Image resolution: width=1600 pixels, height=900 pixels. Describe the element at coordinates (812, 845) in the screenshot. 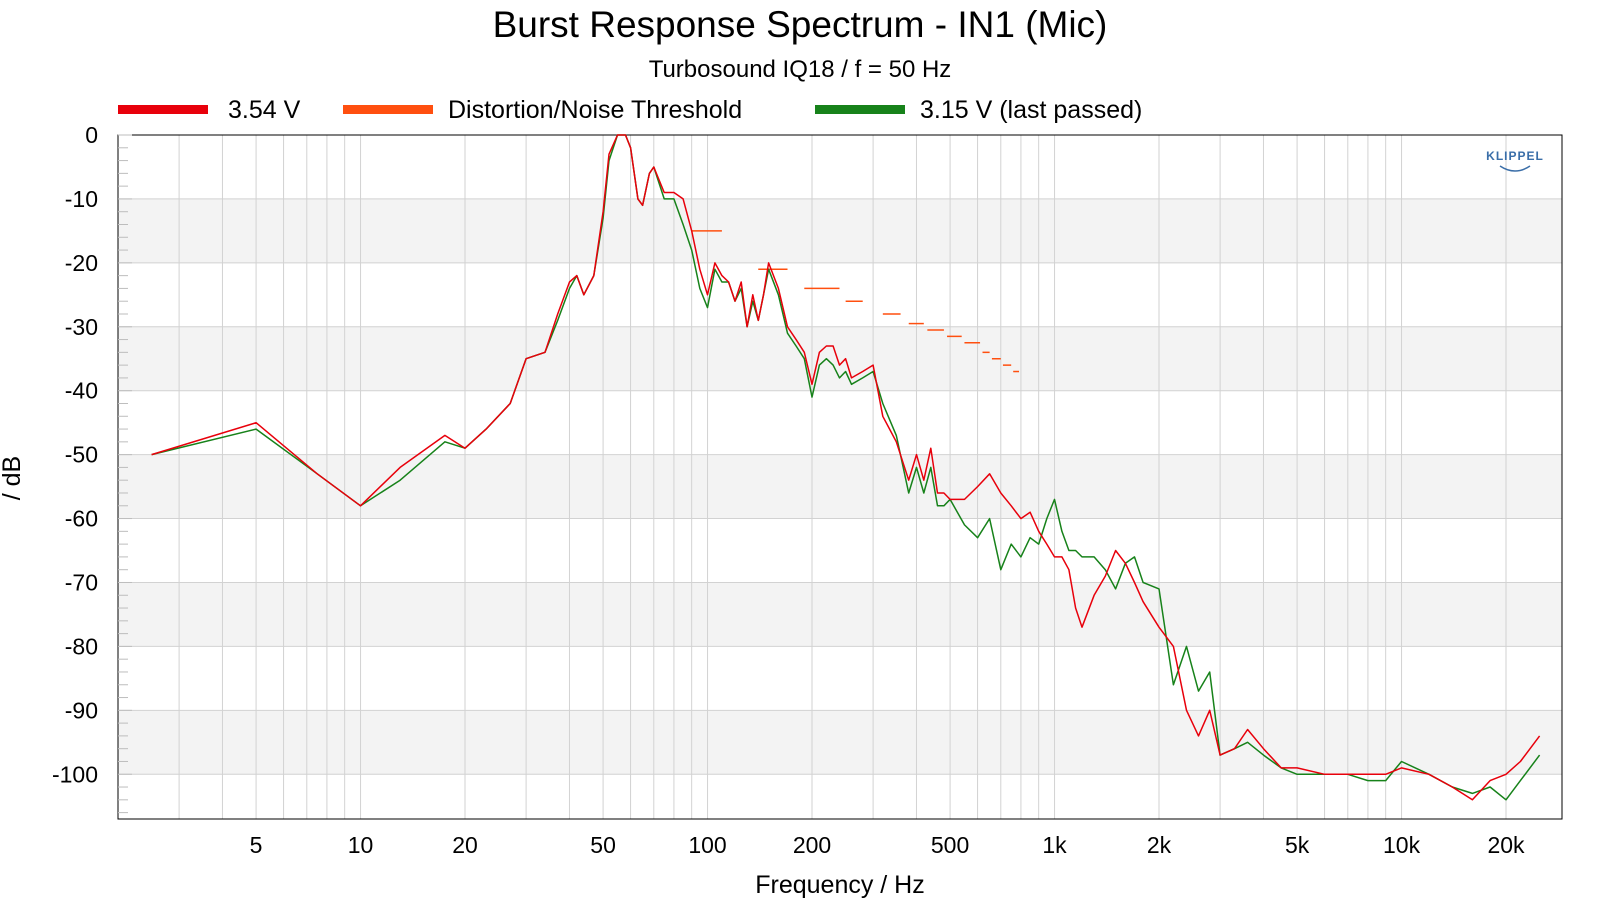

I see `x-tick-label: 200` at that location.